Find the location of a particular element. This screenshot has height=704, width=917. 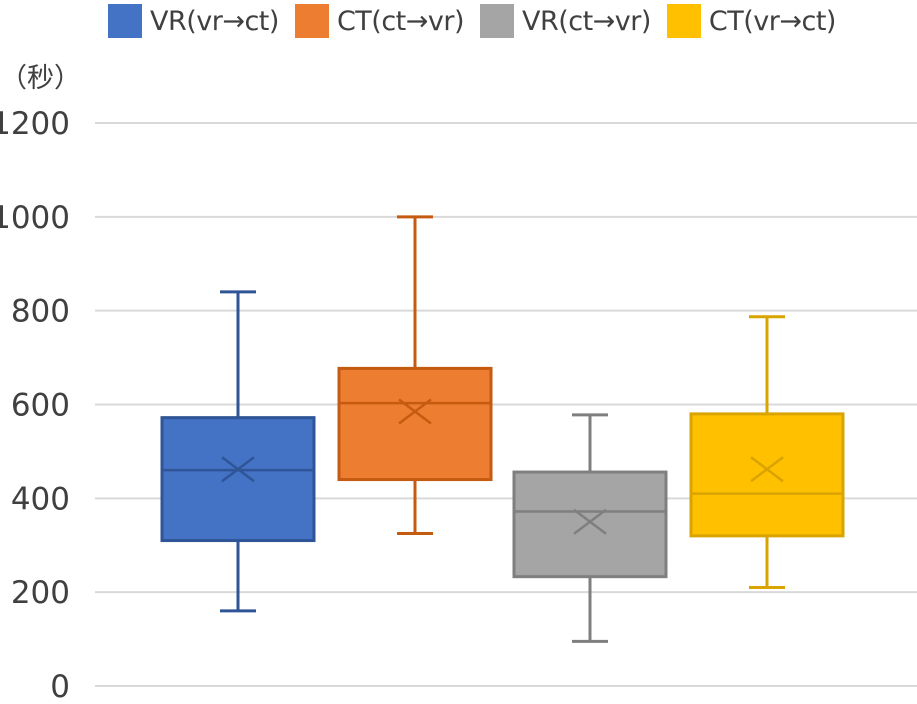

legend: VR(vr→ct) CT(ct→vr) VR(ct→vr) CT(vr→ct) is located at coordinates (480, 21).